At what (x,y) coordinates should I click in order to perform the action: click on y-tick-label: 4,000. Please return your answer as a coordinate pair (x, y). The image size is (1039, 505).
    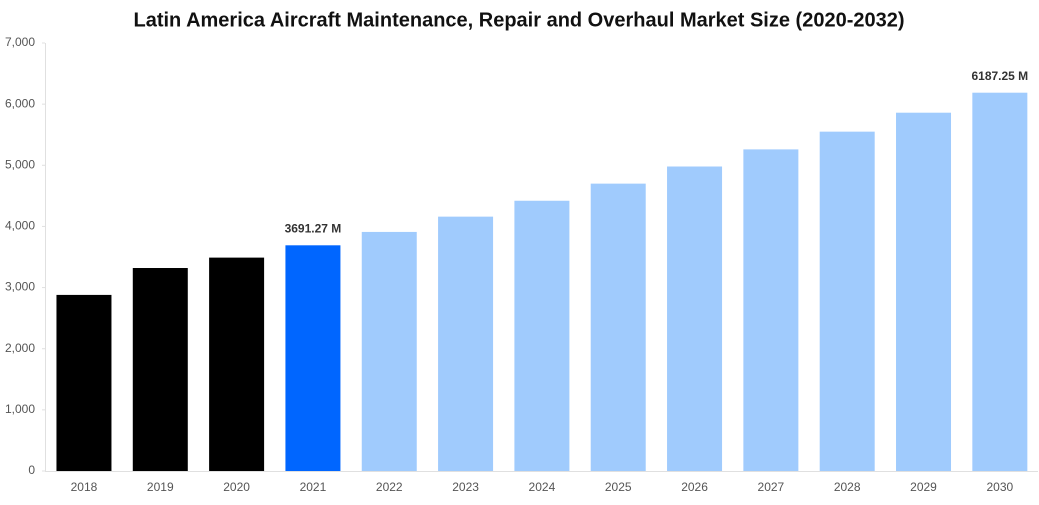
    Looking at the image, I should click on (20, 226).